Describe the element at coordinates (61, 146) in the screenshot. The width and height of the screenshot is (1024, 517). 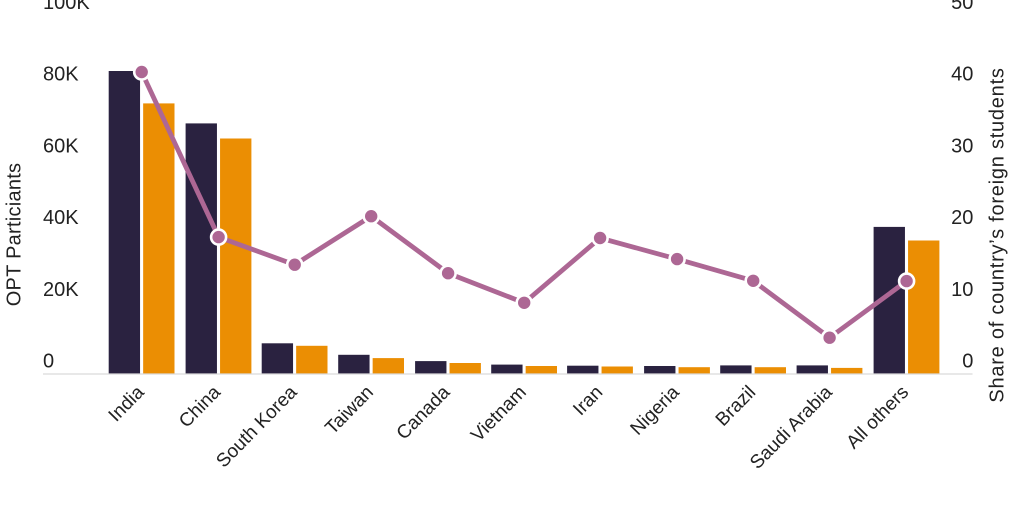
I see `svg-text: 60K` at that location.